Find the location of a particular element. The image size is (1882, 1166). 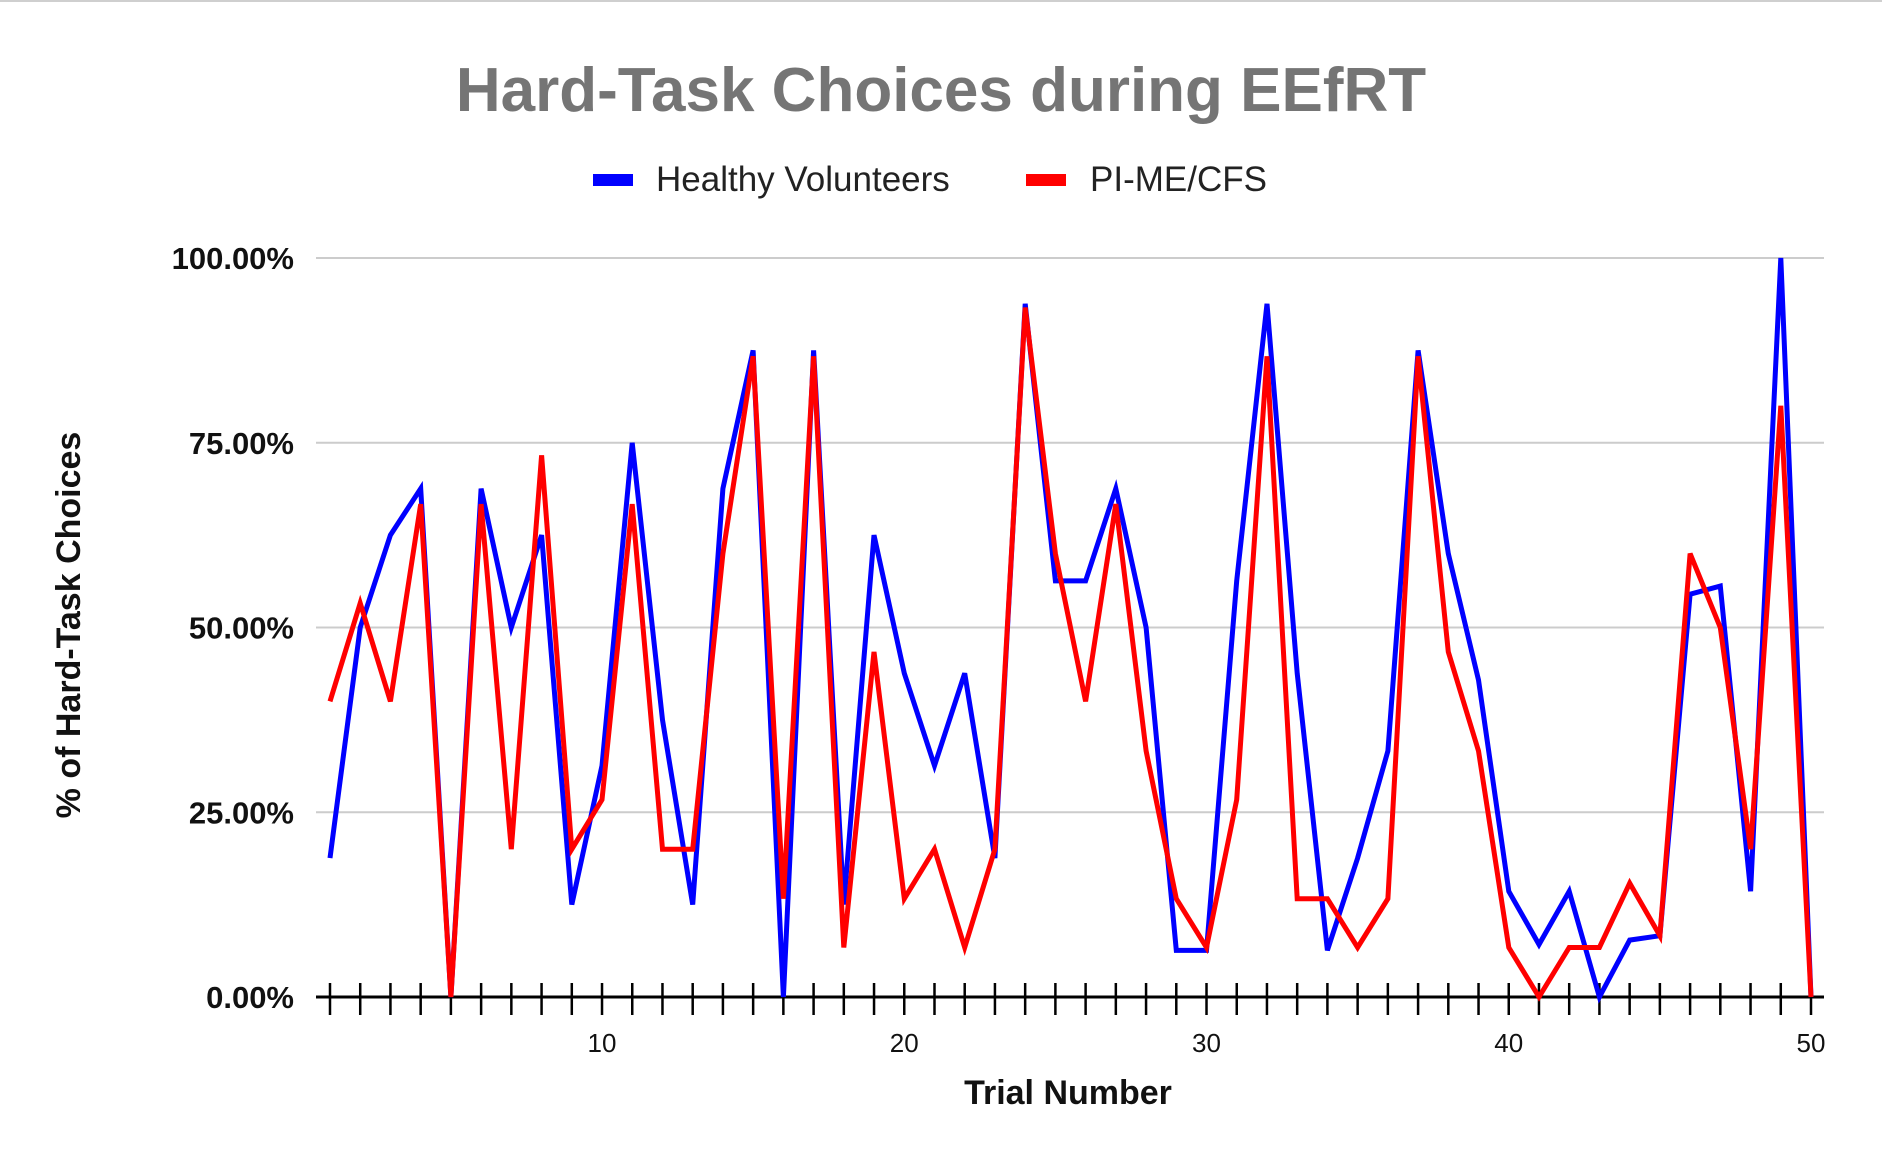

x-tick-label: 30 is located at coordinates (1206, 1043).